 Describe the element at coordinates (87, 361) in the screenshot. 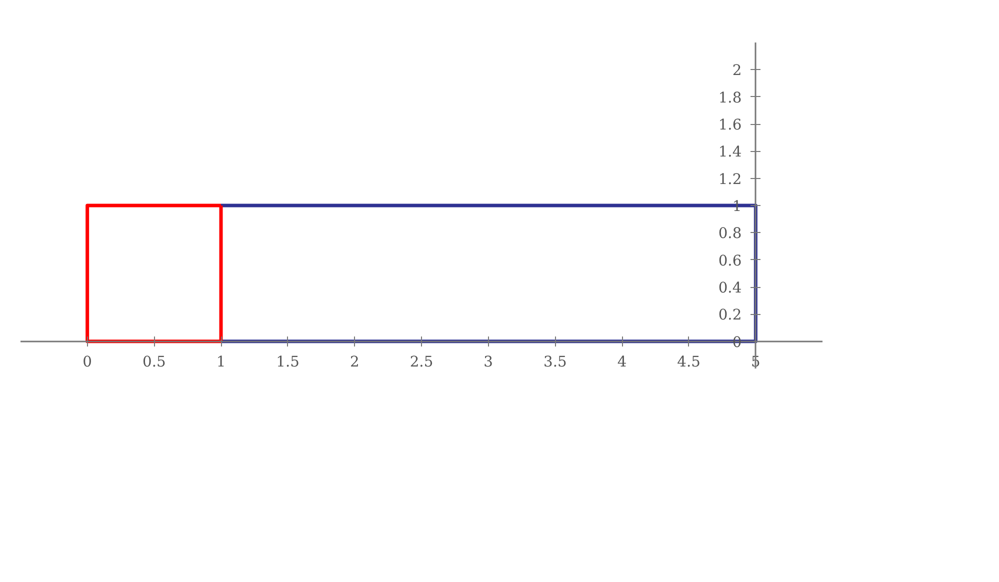

I see `x-tick-label: 0` at that location.